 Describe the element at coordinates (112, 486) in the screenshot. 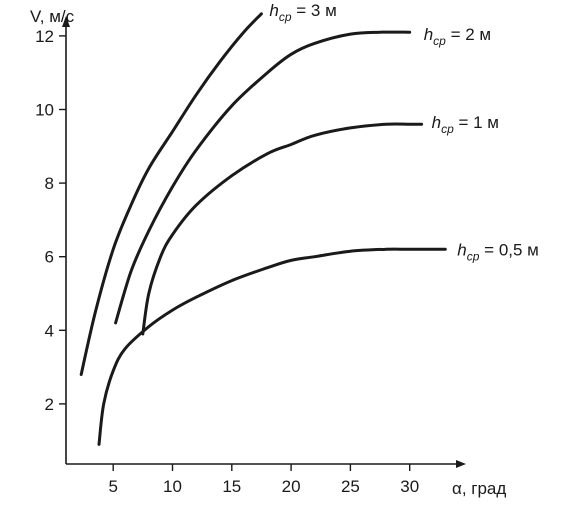

I see `x-tick-label: 5` at that location.